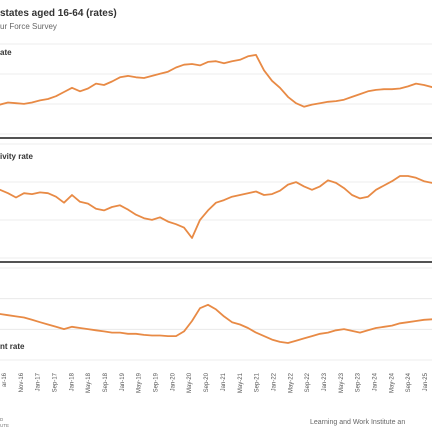 This screenshot has width=432, height=432. I want to click on x-tick-label: Sep-17, so click(56, 382).